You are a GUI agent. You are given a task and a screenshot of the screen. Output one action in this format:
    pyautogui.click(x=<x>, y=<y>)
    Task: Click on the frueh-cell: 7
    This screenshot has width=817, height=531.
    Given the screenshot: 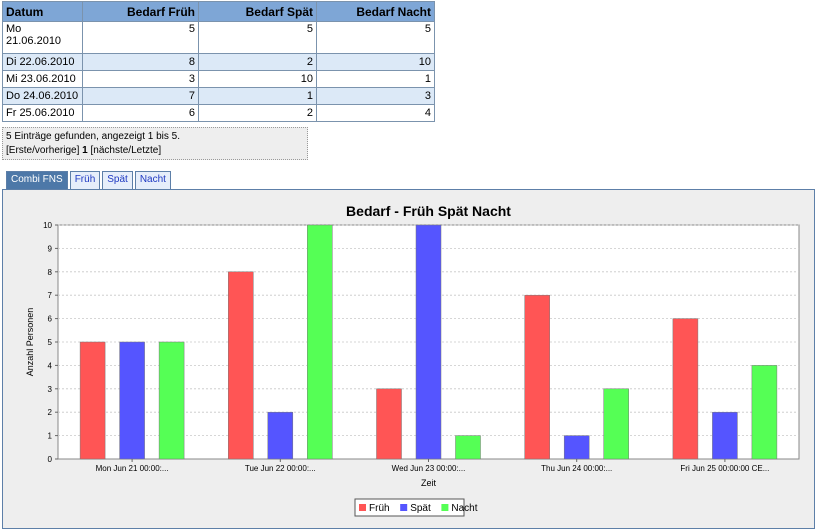 What is the action you would take?
    pyautogui.click(x=140, y=96)
    